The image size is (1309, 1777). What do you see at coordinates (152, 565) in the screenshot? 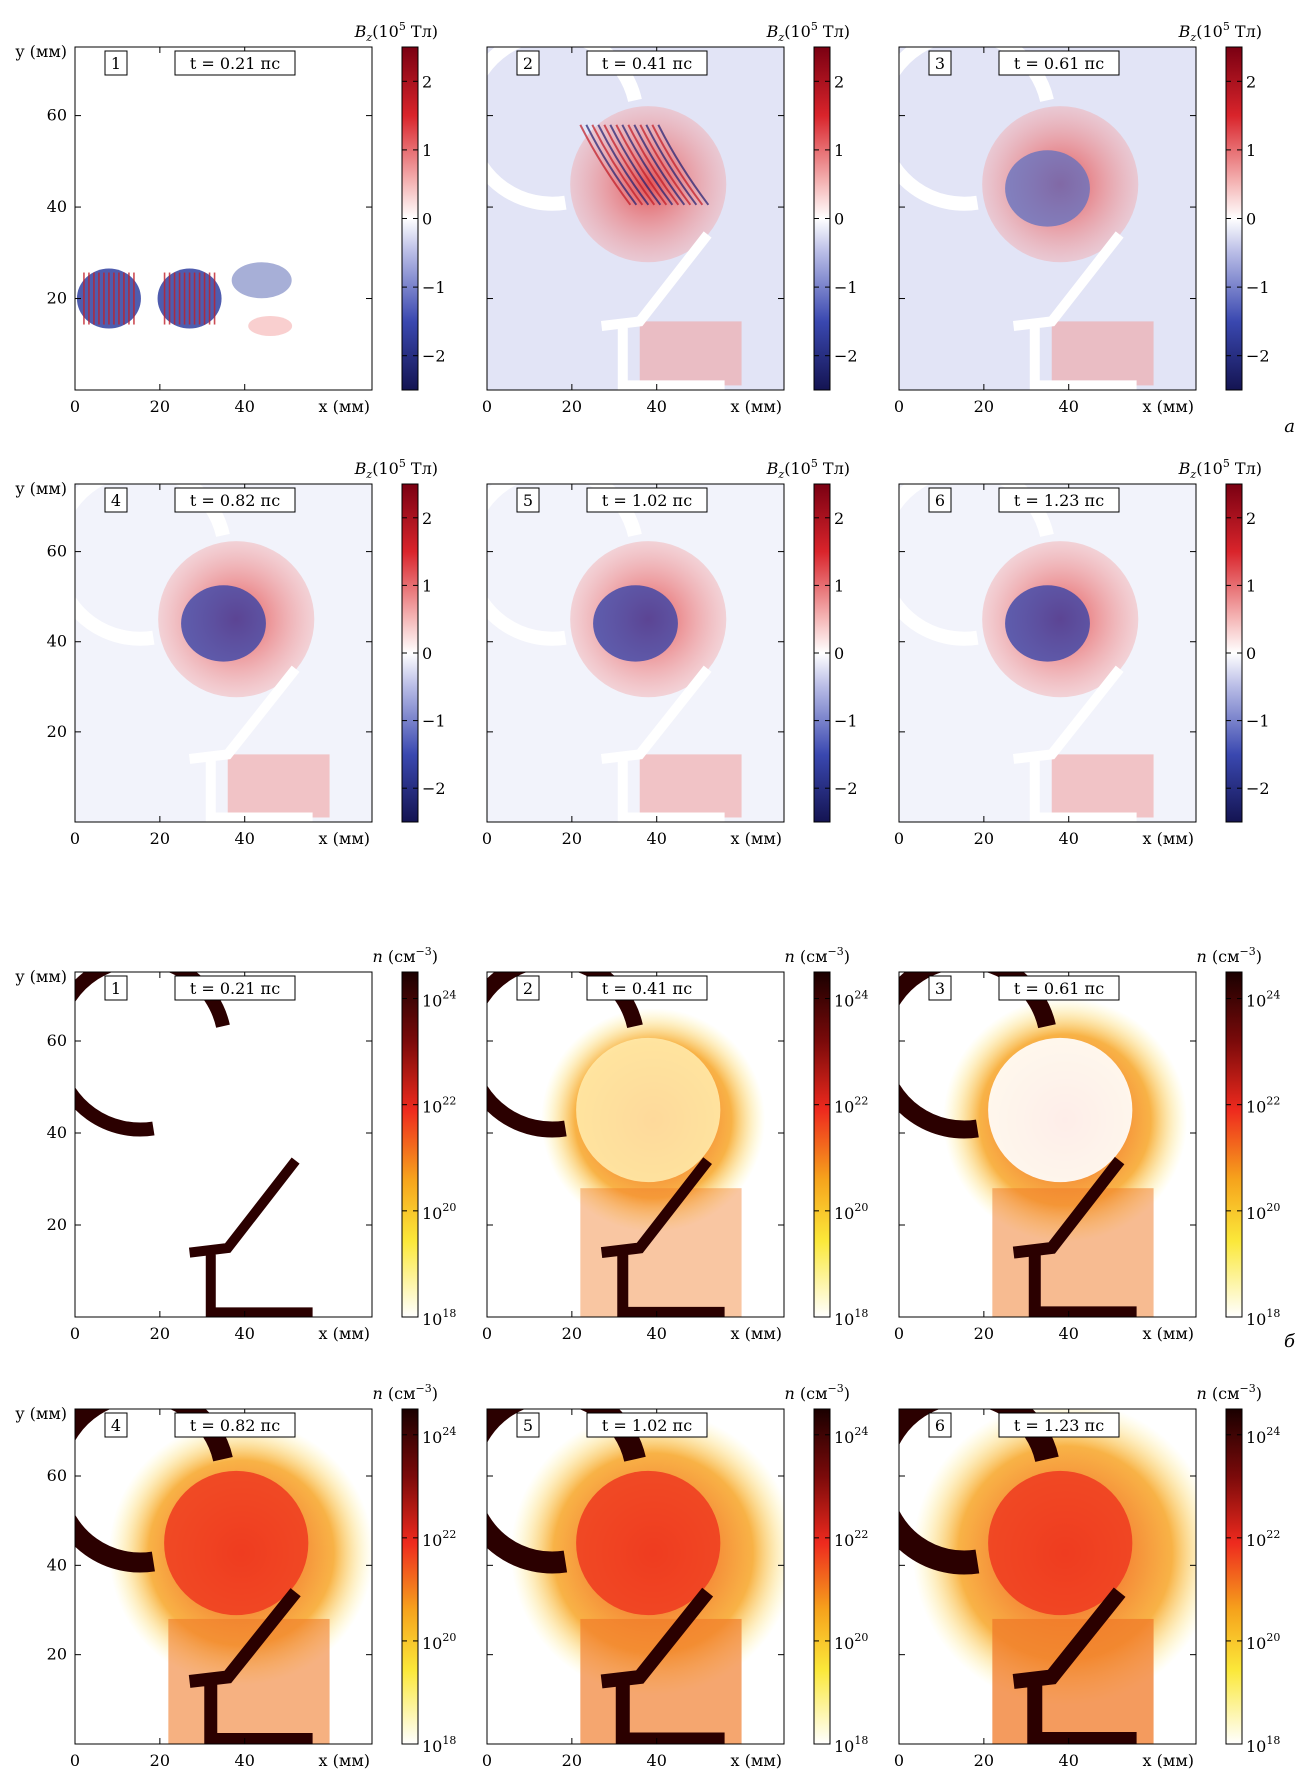
I see `target-spiral` at bounding box center [152, 565].